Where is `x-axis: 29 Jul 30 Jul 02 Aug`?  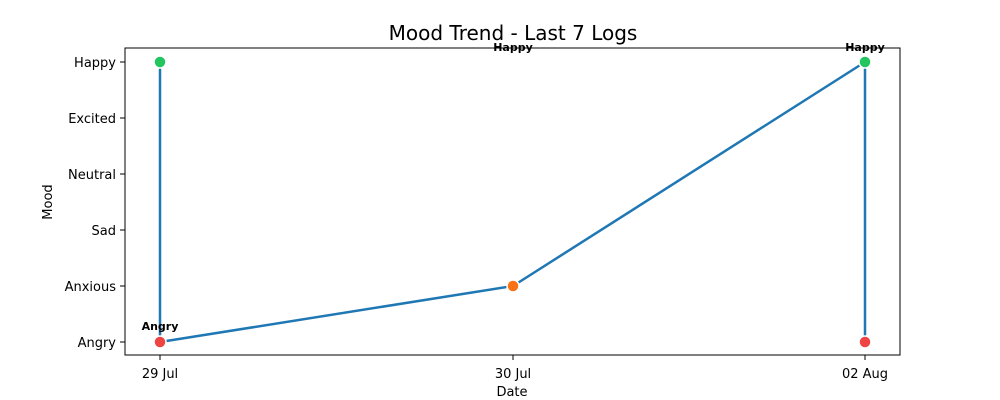 x-axis: 29 Jul 30 Jul 02 Aug is located at coordinates (515, 368).